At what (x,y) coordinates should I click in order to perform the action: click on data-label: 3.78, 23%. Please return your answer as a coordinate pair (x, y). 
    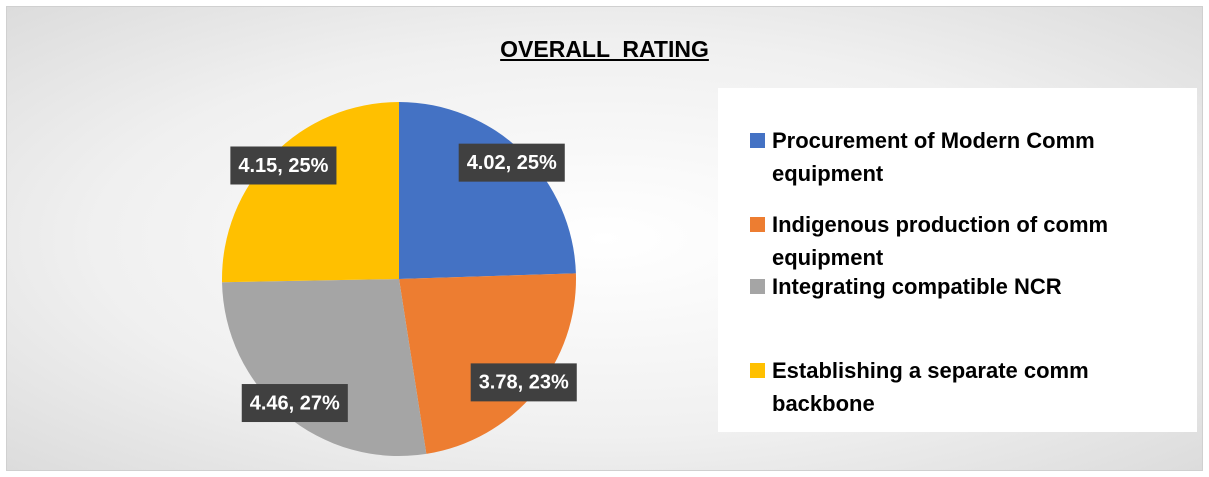
    Looking at the image, I should click on (523, 382).